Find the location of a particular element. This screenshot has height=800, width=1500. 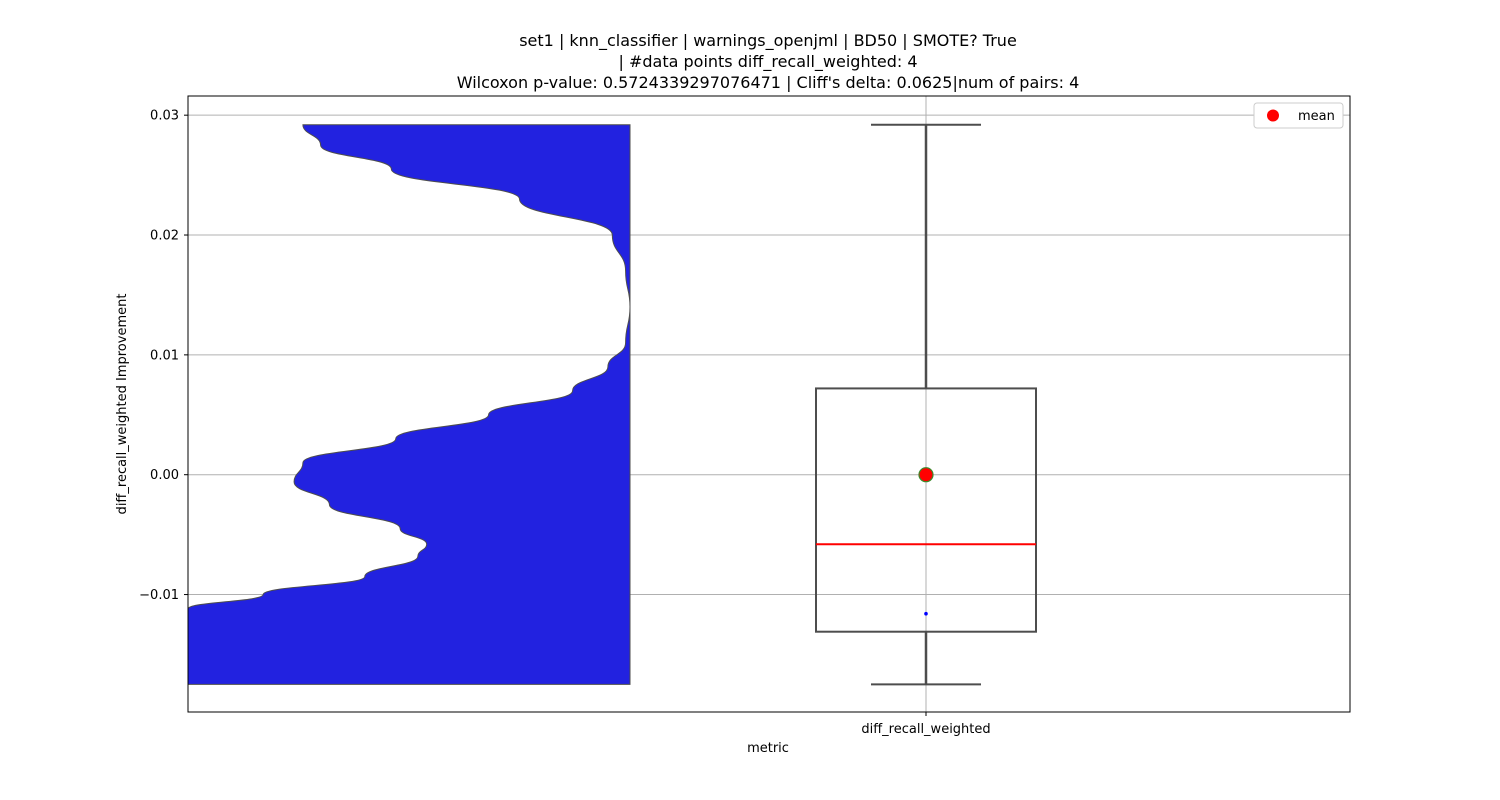

legend-frame is located at coordinates (1298, 115).